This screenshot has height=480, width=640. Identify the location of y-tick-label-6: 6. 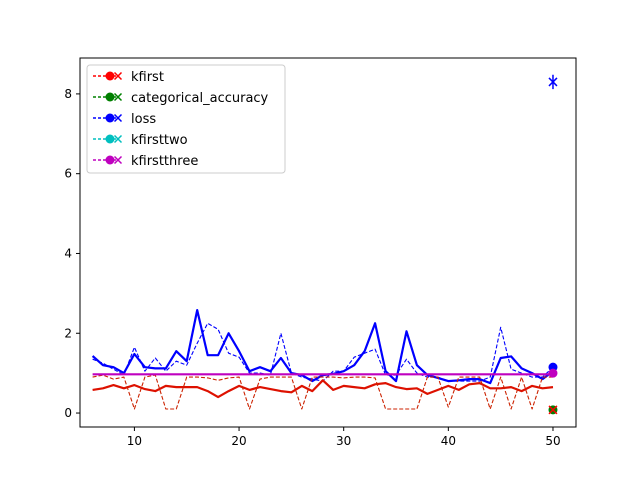
(68, 174).